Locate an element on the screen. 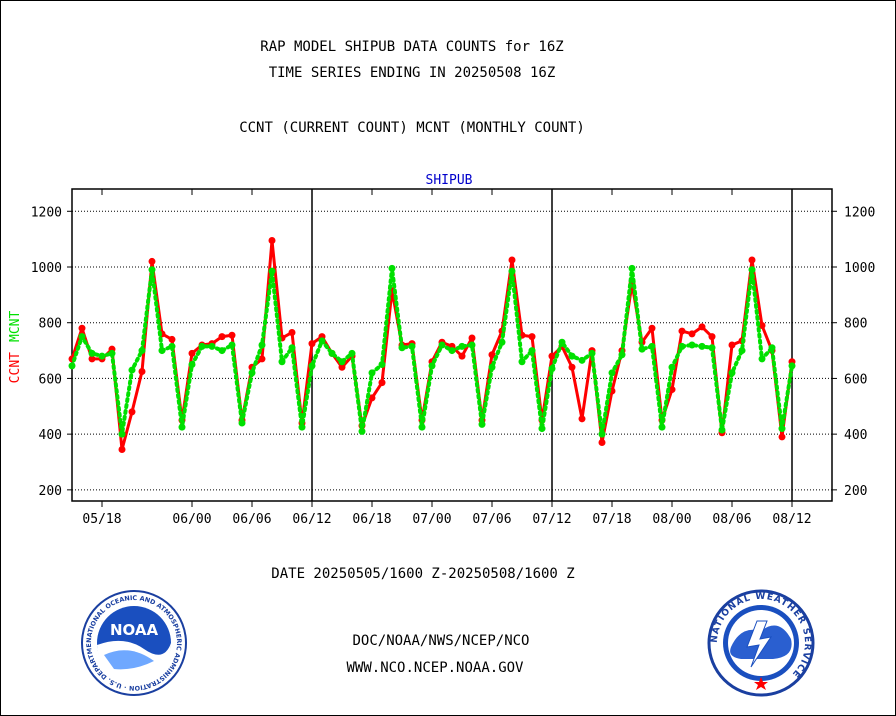 The width and height of the screenshot is (896, 716). x-tick-label: 07/00 is located at coordinates (431, 519).